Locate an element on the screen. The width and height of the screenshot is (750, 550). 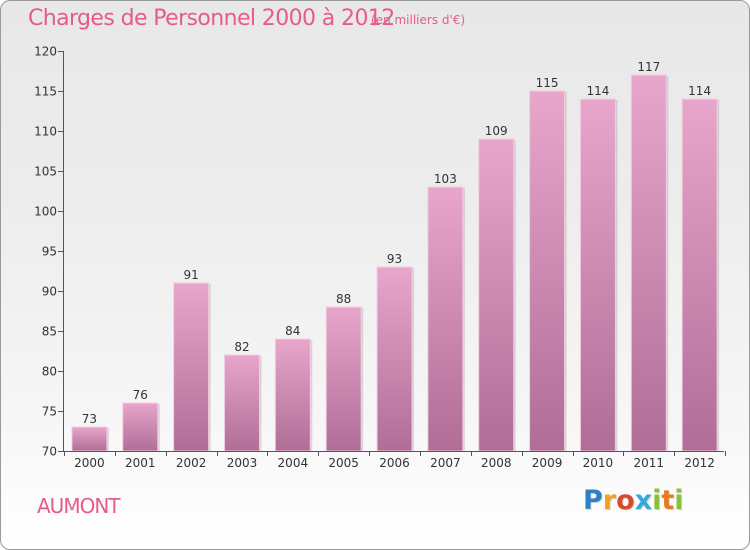
x-tick-label: 2009 is located at coordinates (547, 463).